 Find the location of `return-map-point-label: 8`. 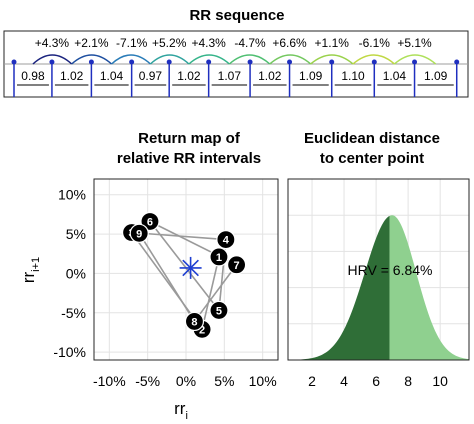

return-map-point-label: 8 is located at coordinates (194, 322).